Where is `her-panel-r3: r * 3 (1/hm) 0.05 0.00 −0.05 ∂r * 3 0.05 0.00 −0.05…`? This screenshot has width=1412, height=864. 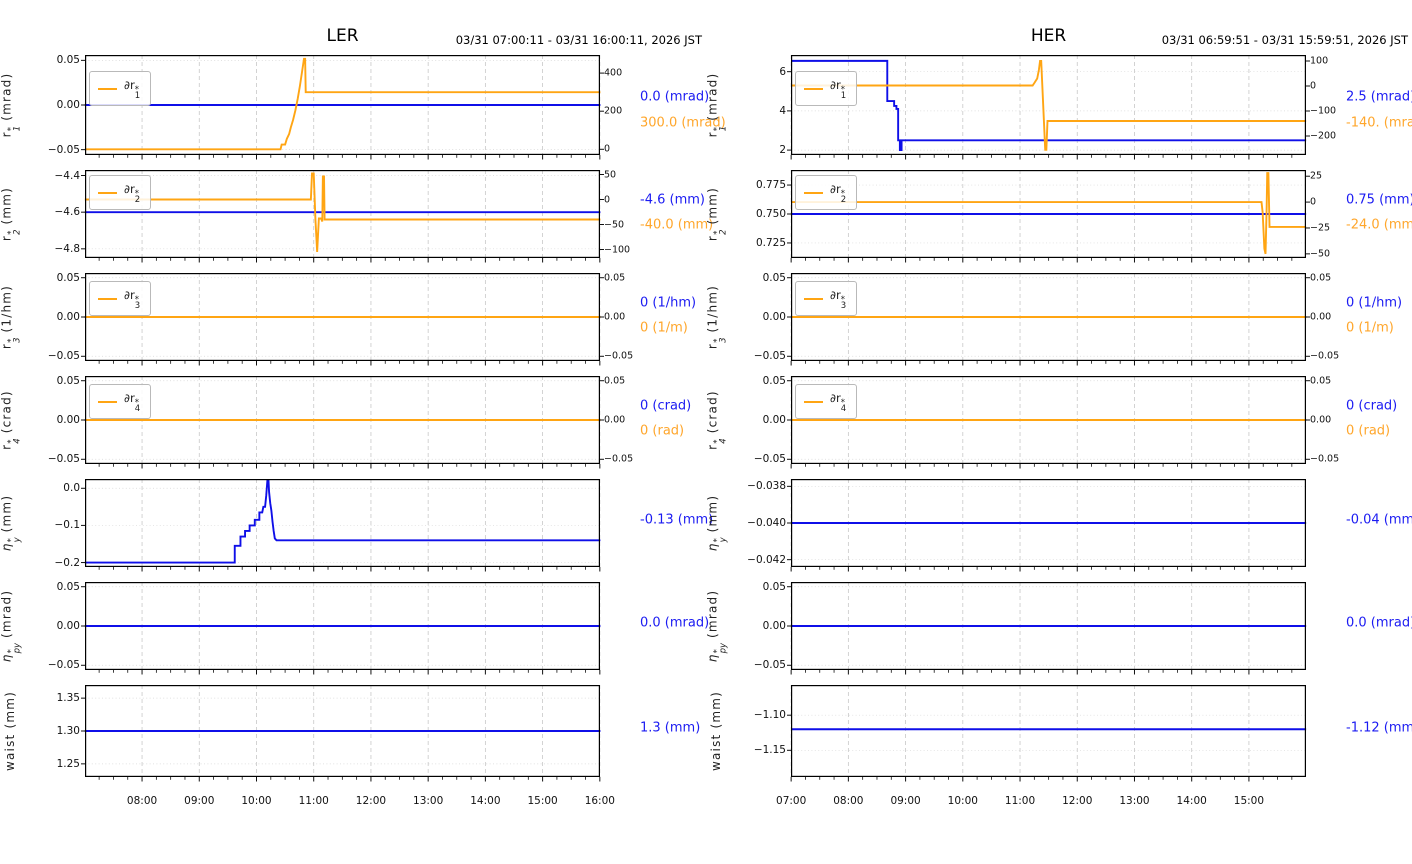
her-panel-r3: r * 3 (1/hm) 0.05 0.00 −0.05 ∂r * 3 0.05 0.00 −0.05… is located at coordinates (1058, 318).